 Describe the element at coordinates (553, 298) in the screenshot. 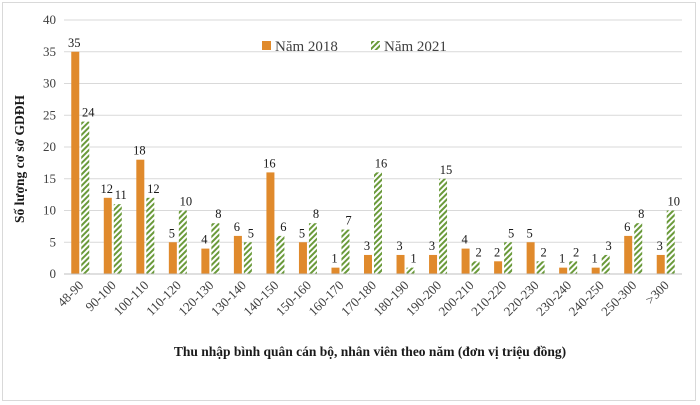

I see `x-tick-label: 230-240` at that location.